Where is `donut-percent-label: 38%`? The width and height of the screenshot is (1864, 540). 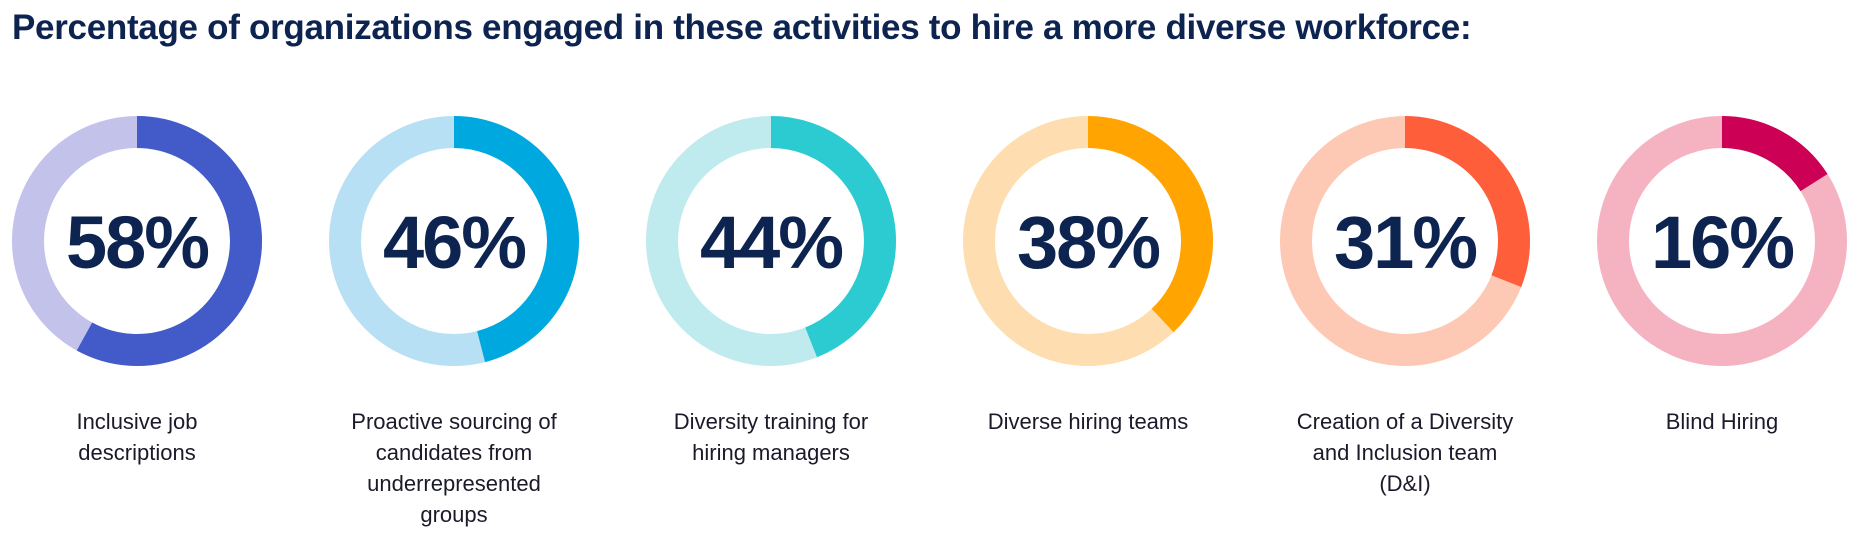
donut-percent-label: 38% is located at coordinates (1088, 242).